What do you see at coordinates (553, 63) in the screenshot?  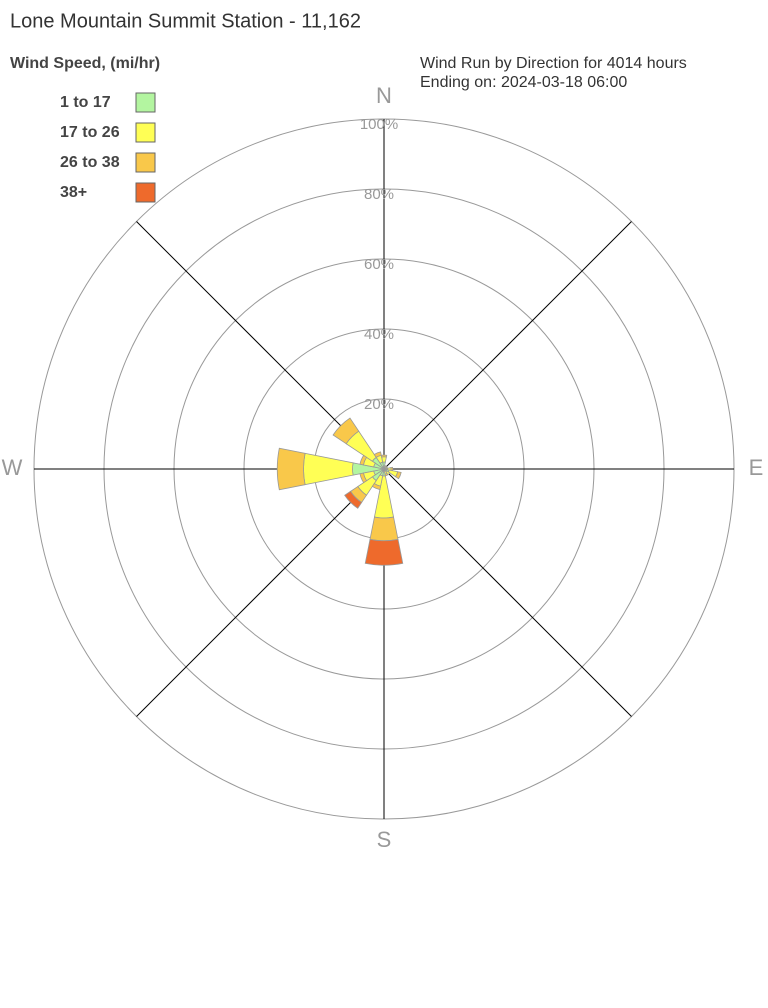 I see `subtitle: Wind Run by Direction for 4014 hours` at bounding box center [553, 63].